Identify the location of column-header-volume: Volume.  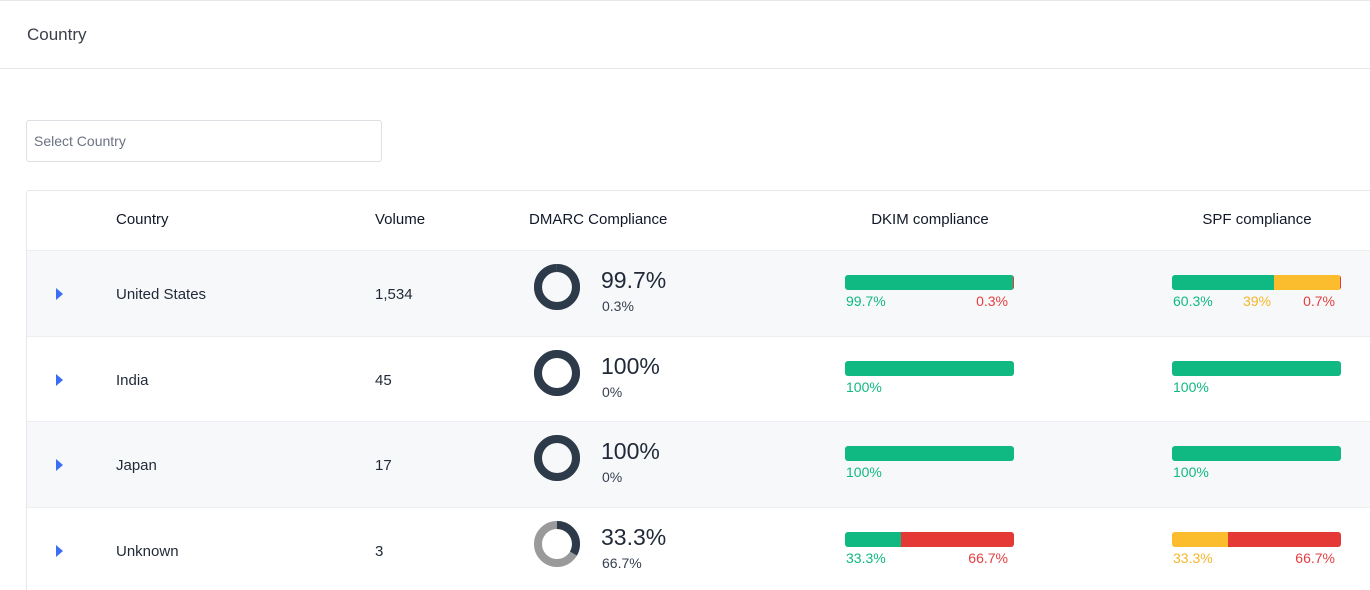
(400, 219).